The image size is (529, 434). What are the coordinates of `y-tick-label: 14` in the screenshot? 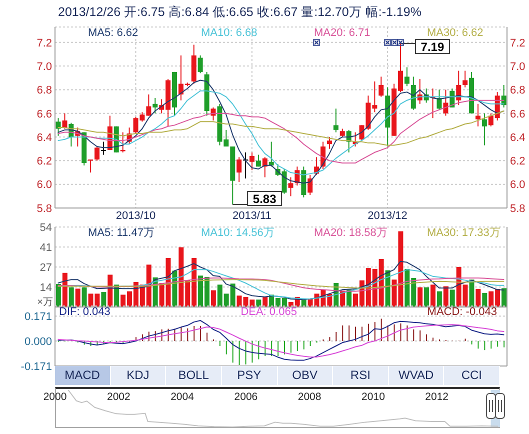 It's located at (46, 288).